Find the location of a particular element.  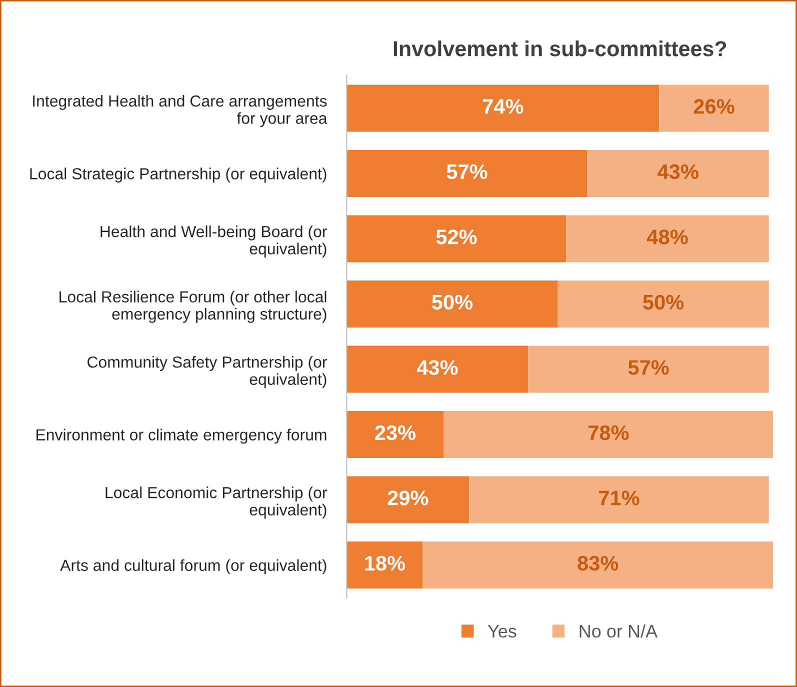

data-label: 74% is located at coordinates (503, 106).